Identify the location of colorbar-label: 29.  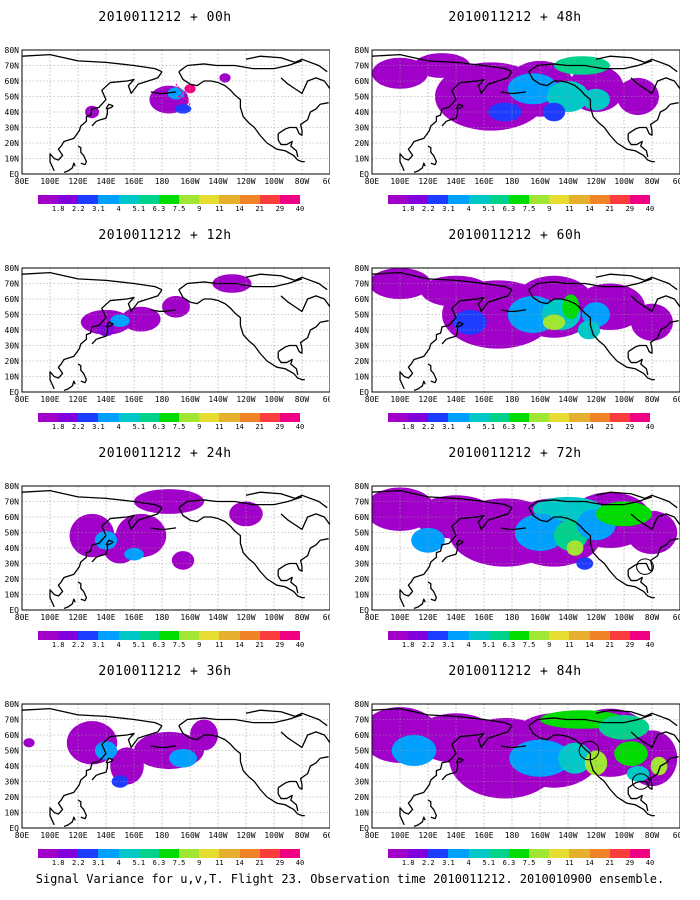
(630, 427).